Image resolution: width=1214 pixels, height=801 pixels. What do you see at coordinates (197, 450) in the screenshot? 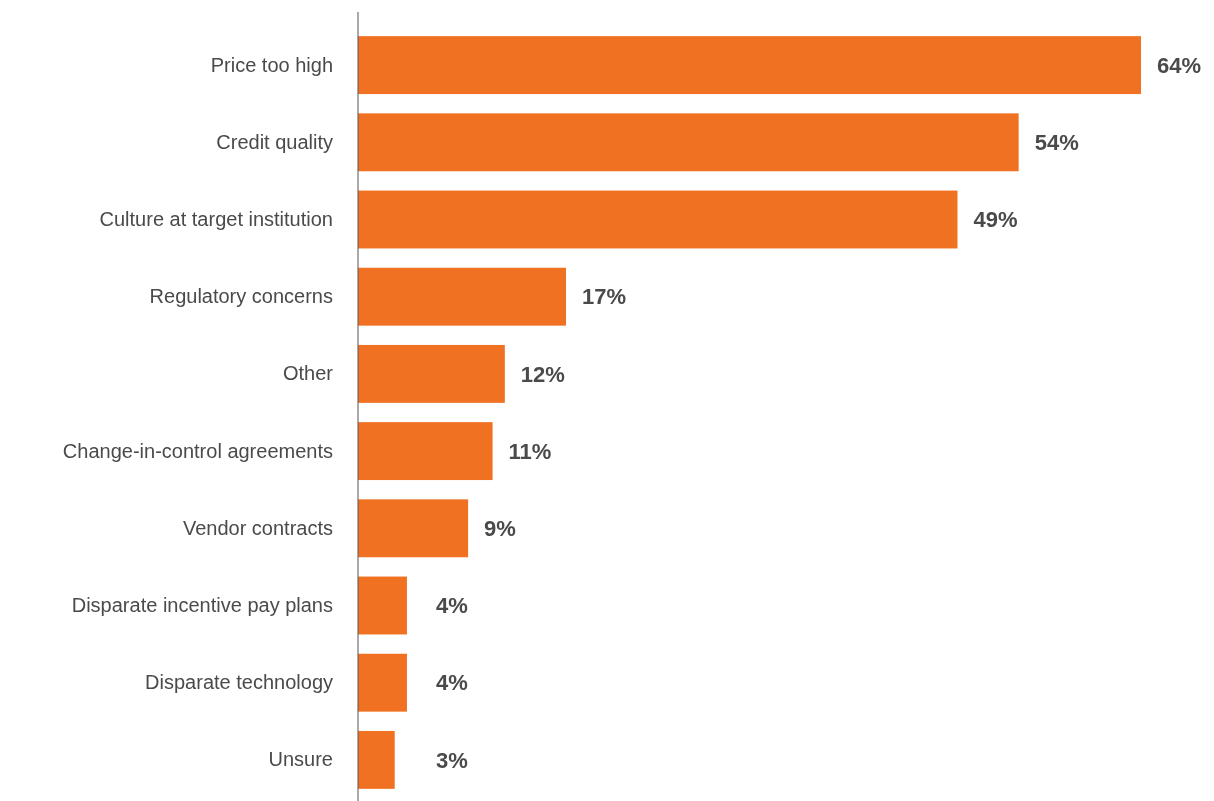
I see `y-tick-label: Change-in-control agreements` at bounding box center [197, 450].